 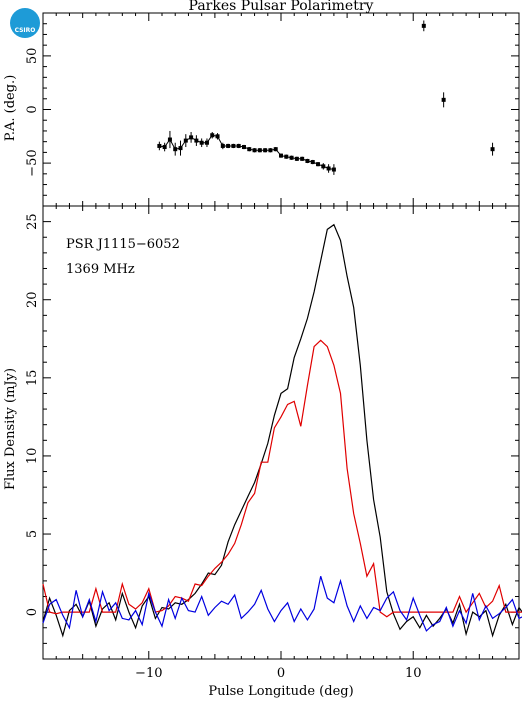 What do you see at coordinates (32, 299) in the screenshot?
I see `flux-y-tick-label: 20` at bounding box center [32, 299].